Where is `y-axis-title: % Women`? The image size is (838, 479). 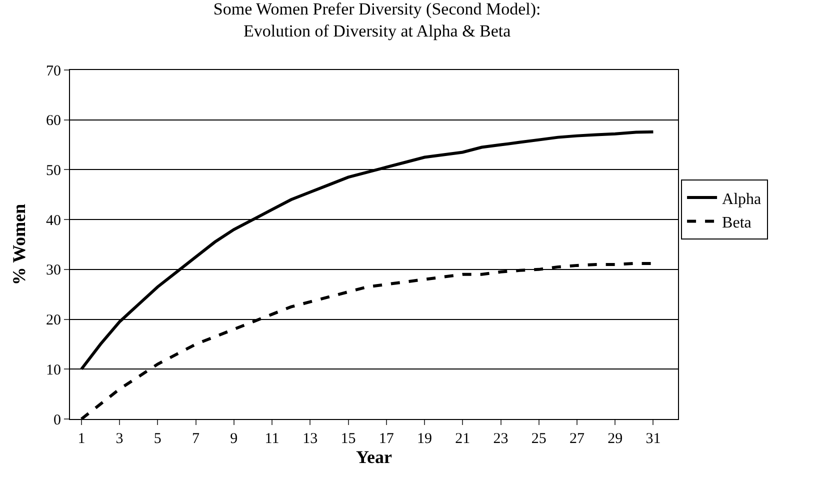
y-axis-title: % Women is located at coordinates (19, 245).